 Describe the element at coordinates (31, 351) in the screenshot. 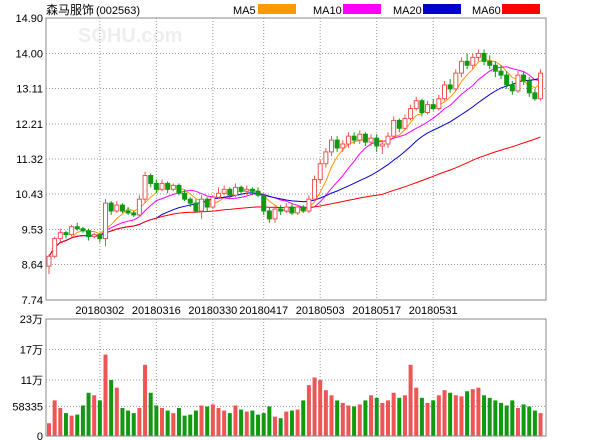

I see `volume-y-tick-label: 17万` at that location.